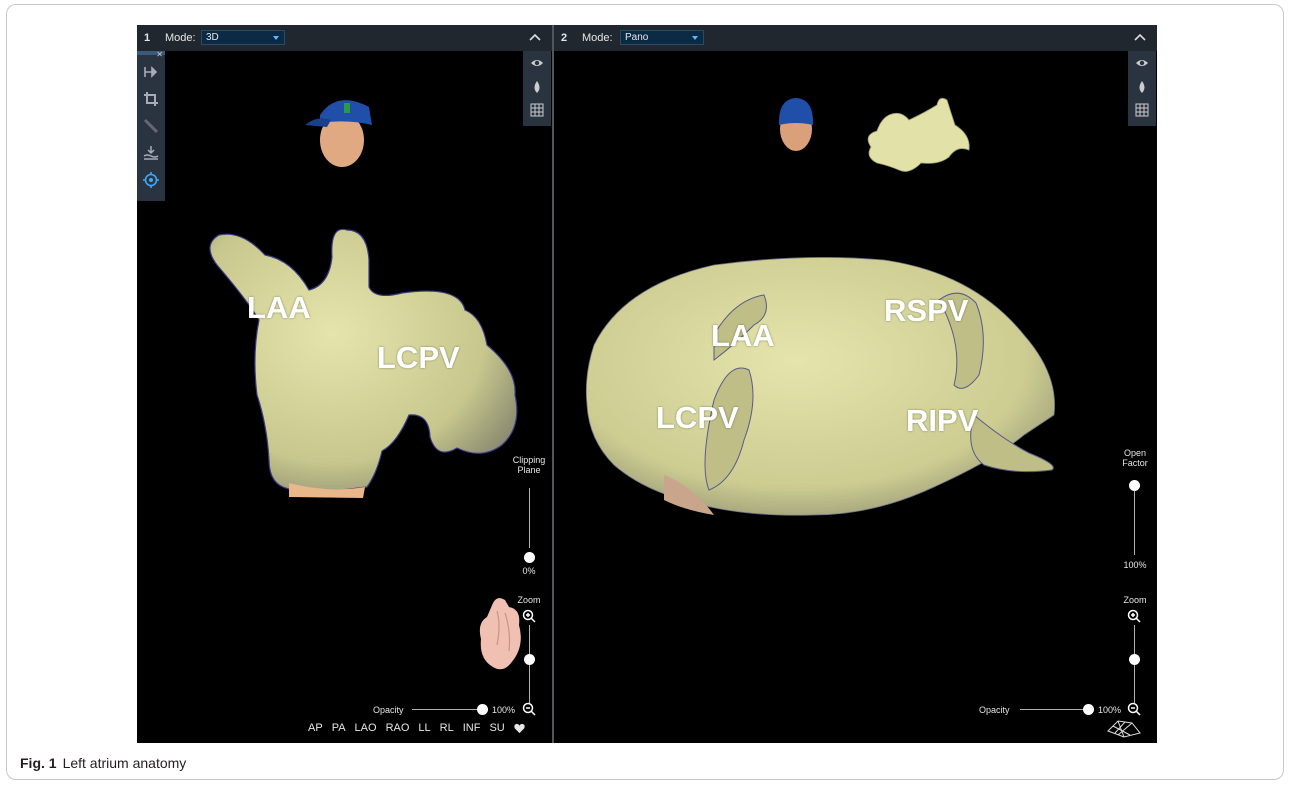  I want to click on viewer-number: 1, so click(147, 38).